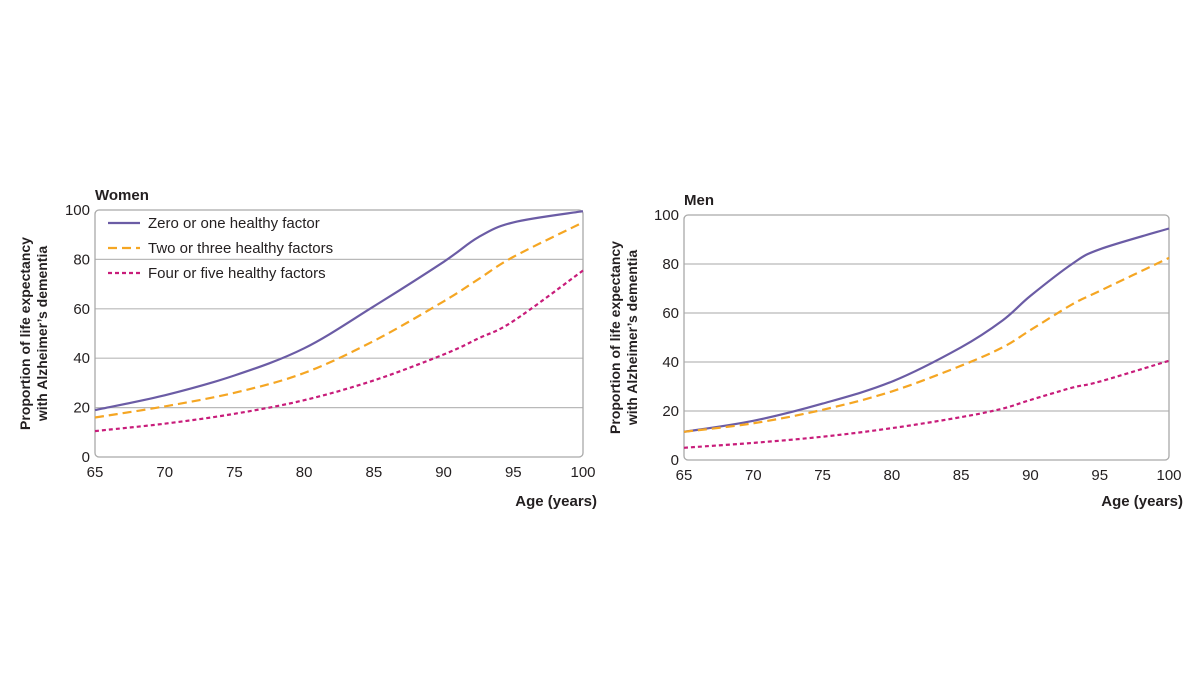 This screenshot has height=696, width=1200. What do you see at coordinates (240, 248) in the screenshot?
I see `legend-label-1: Two or three healthy factors` at bounding box center [240, 248].